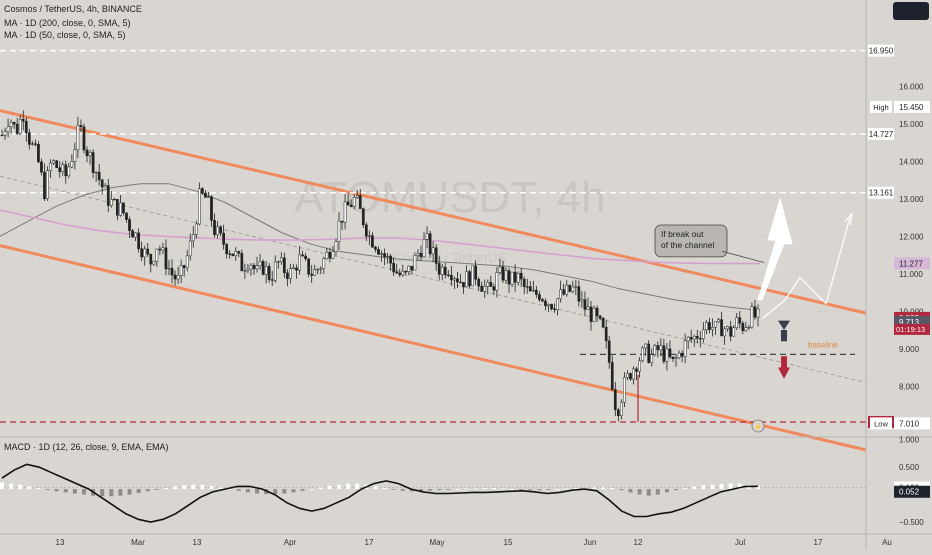 The width and height of the screenshot is (932, 555). I want to click on baseline-label: baseline, so click(823, 344).